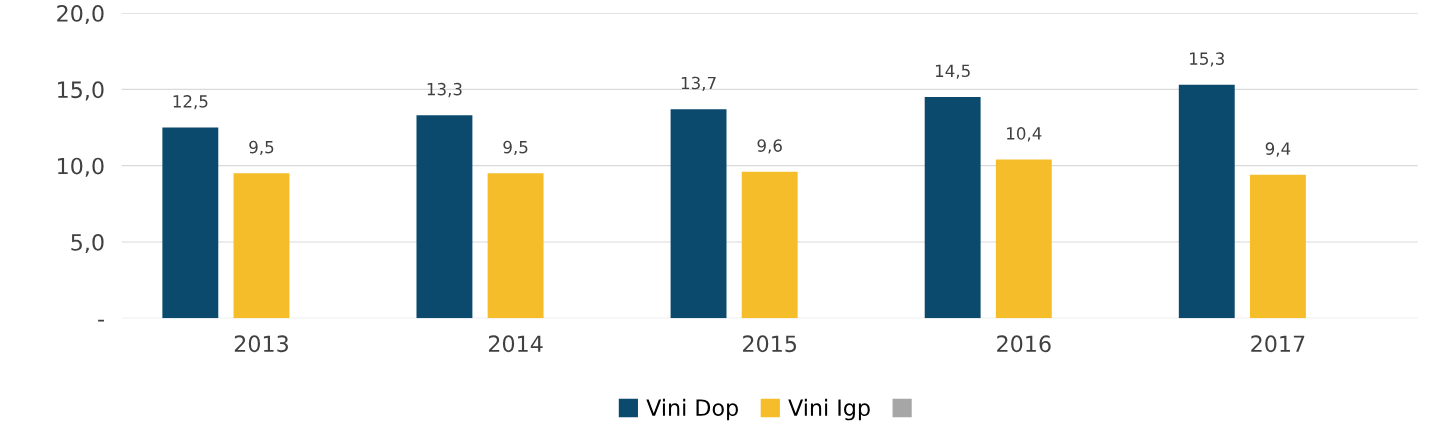  I want to click on legend-label: Vini Dop, so click(692, 409).